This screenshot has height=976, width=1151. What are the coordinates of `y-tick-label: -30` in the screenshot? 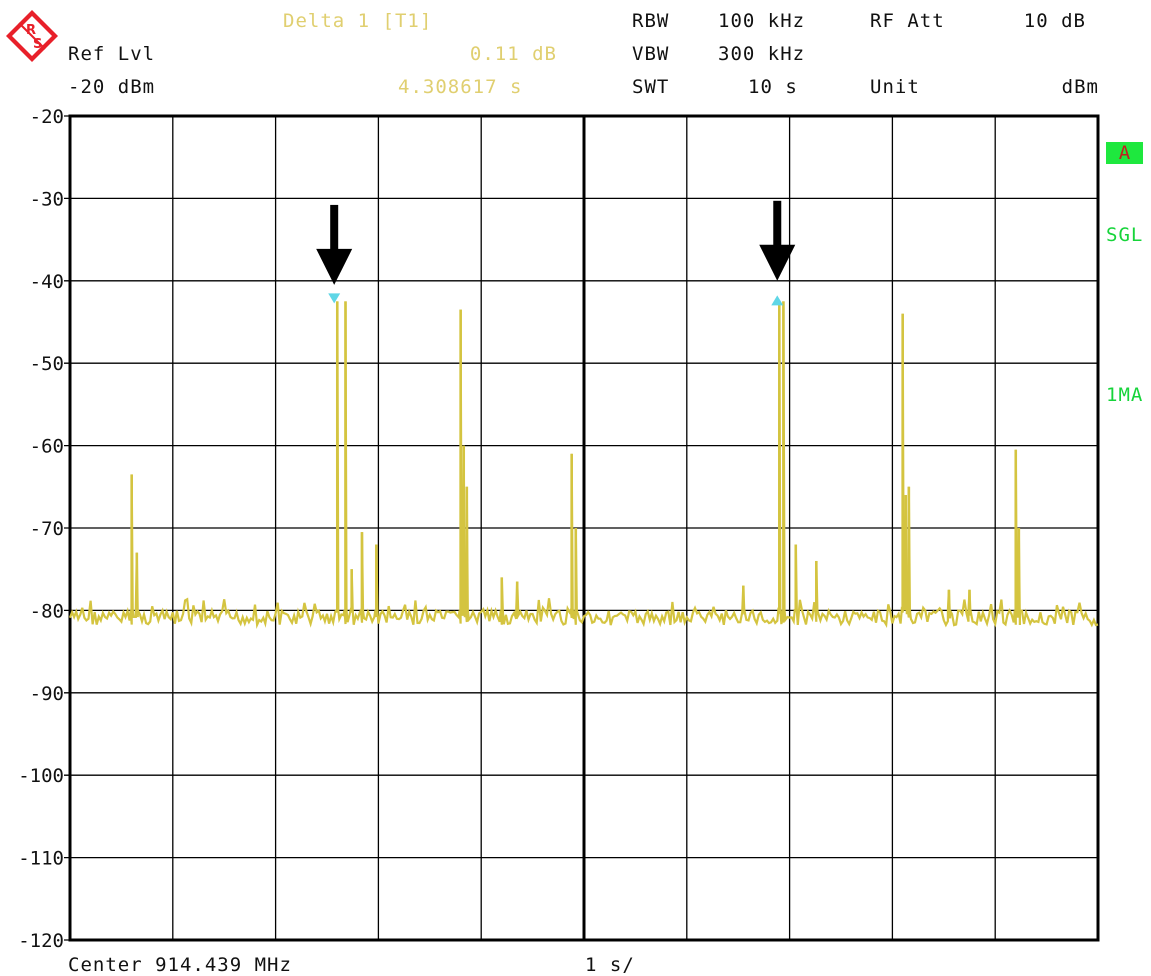 It's located at (47, 199).